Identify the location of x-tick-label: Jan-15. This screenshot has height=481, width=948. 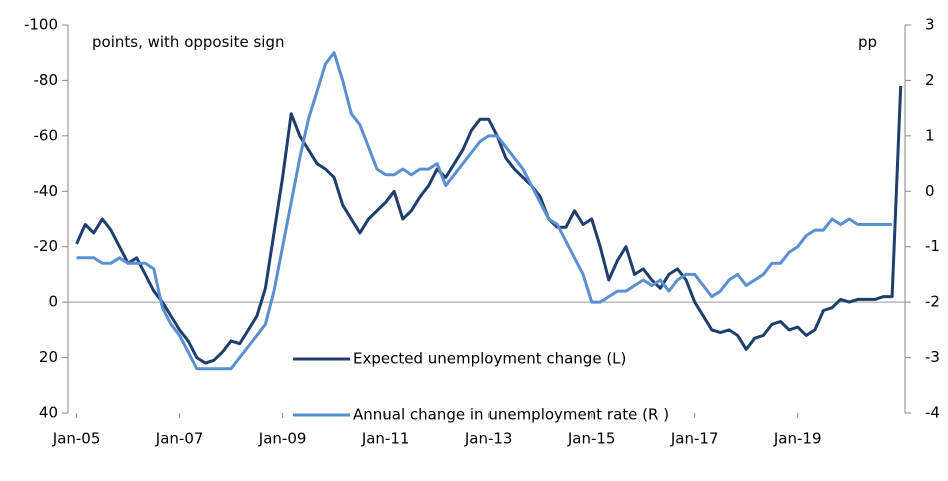
(591, 439).